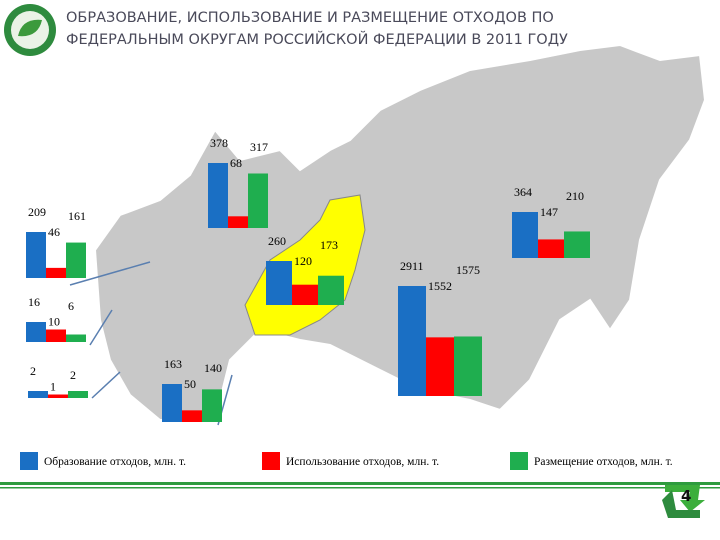  I want to click on legend-label: Образование отходов, млн. т., so click(115, 462).